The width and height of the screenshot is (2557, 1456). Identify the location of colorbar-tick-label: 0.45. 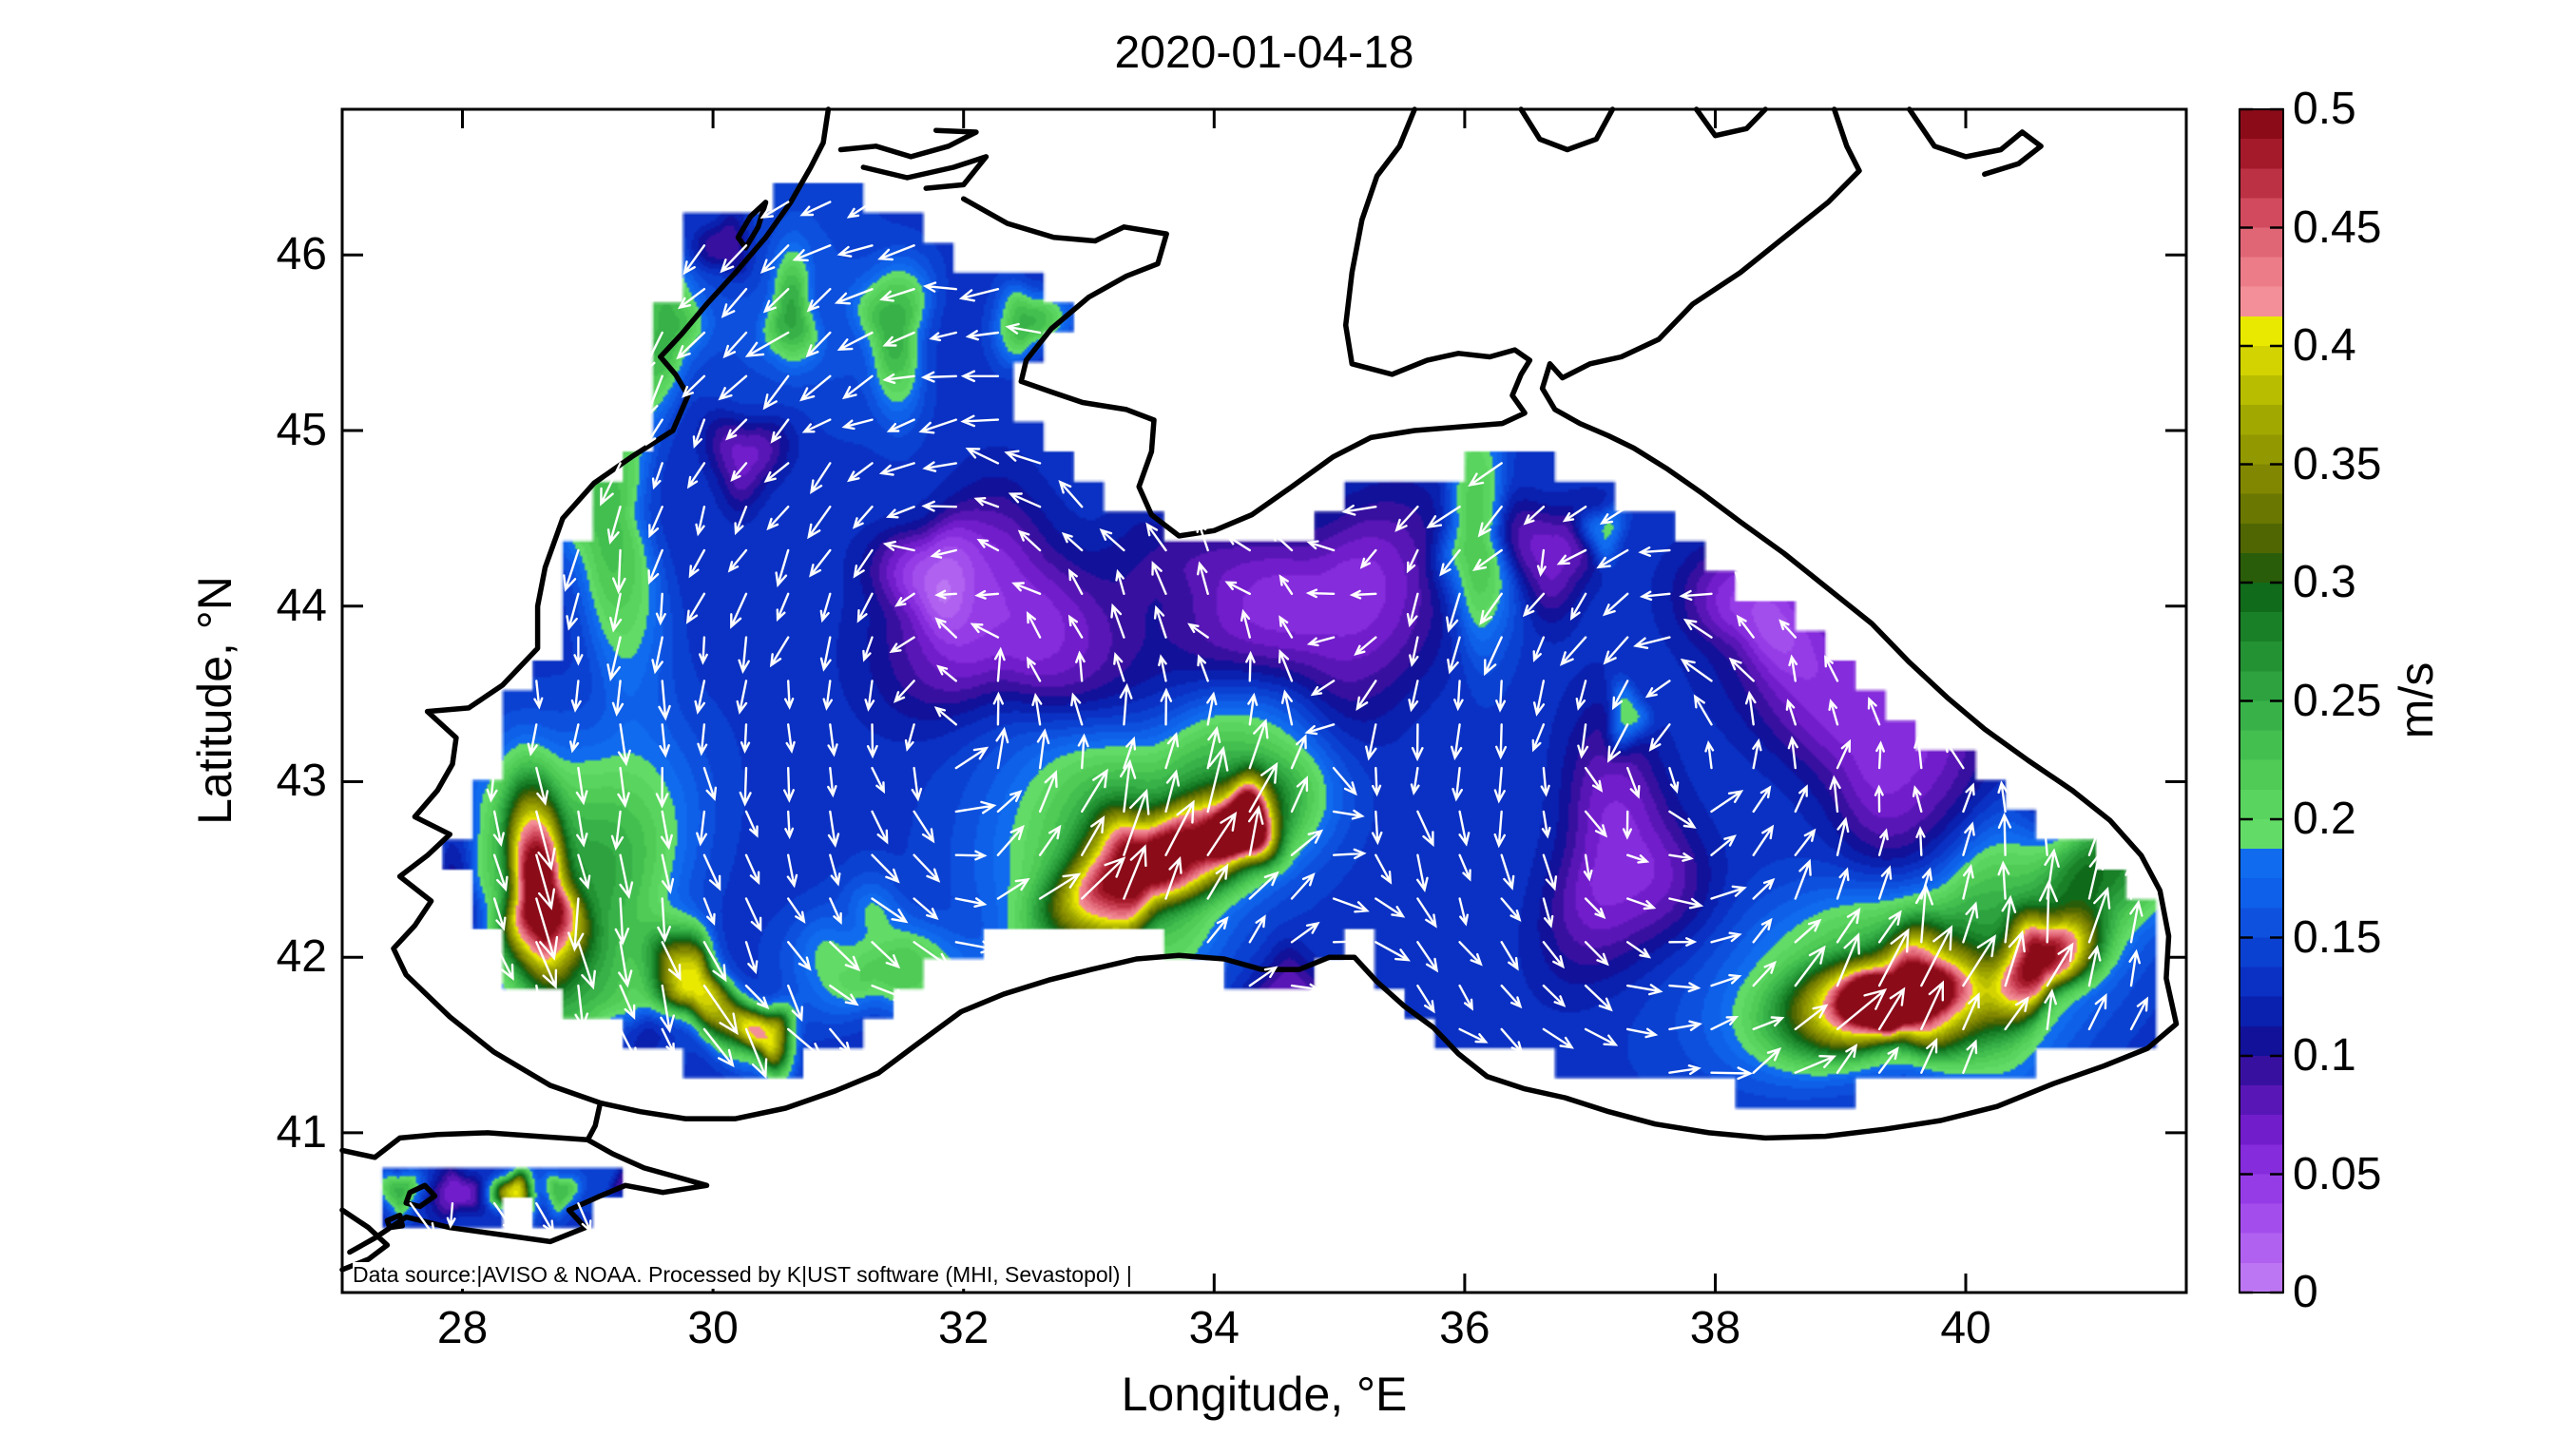
(2337, 227).